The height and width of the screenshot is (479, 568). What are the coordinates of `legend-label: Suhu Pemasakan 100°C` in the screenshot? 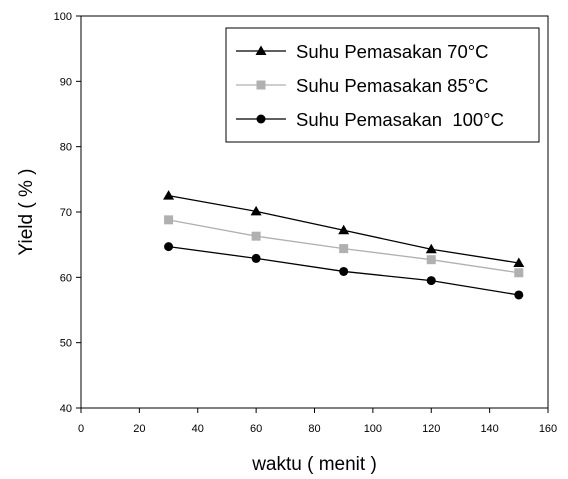 It's located at (400, 119).